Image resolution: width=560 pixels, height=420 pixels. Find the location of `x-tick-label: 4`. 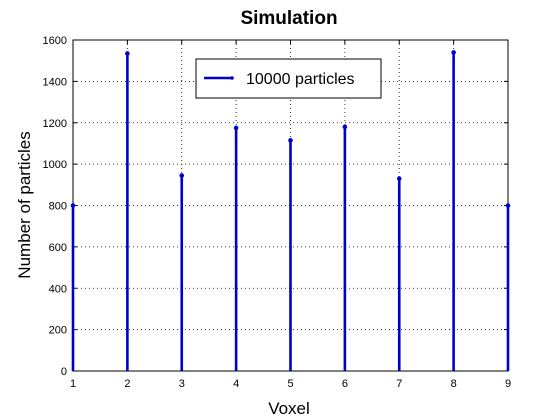

x-tick-label: 4 is located at coordinates (236, 384).